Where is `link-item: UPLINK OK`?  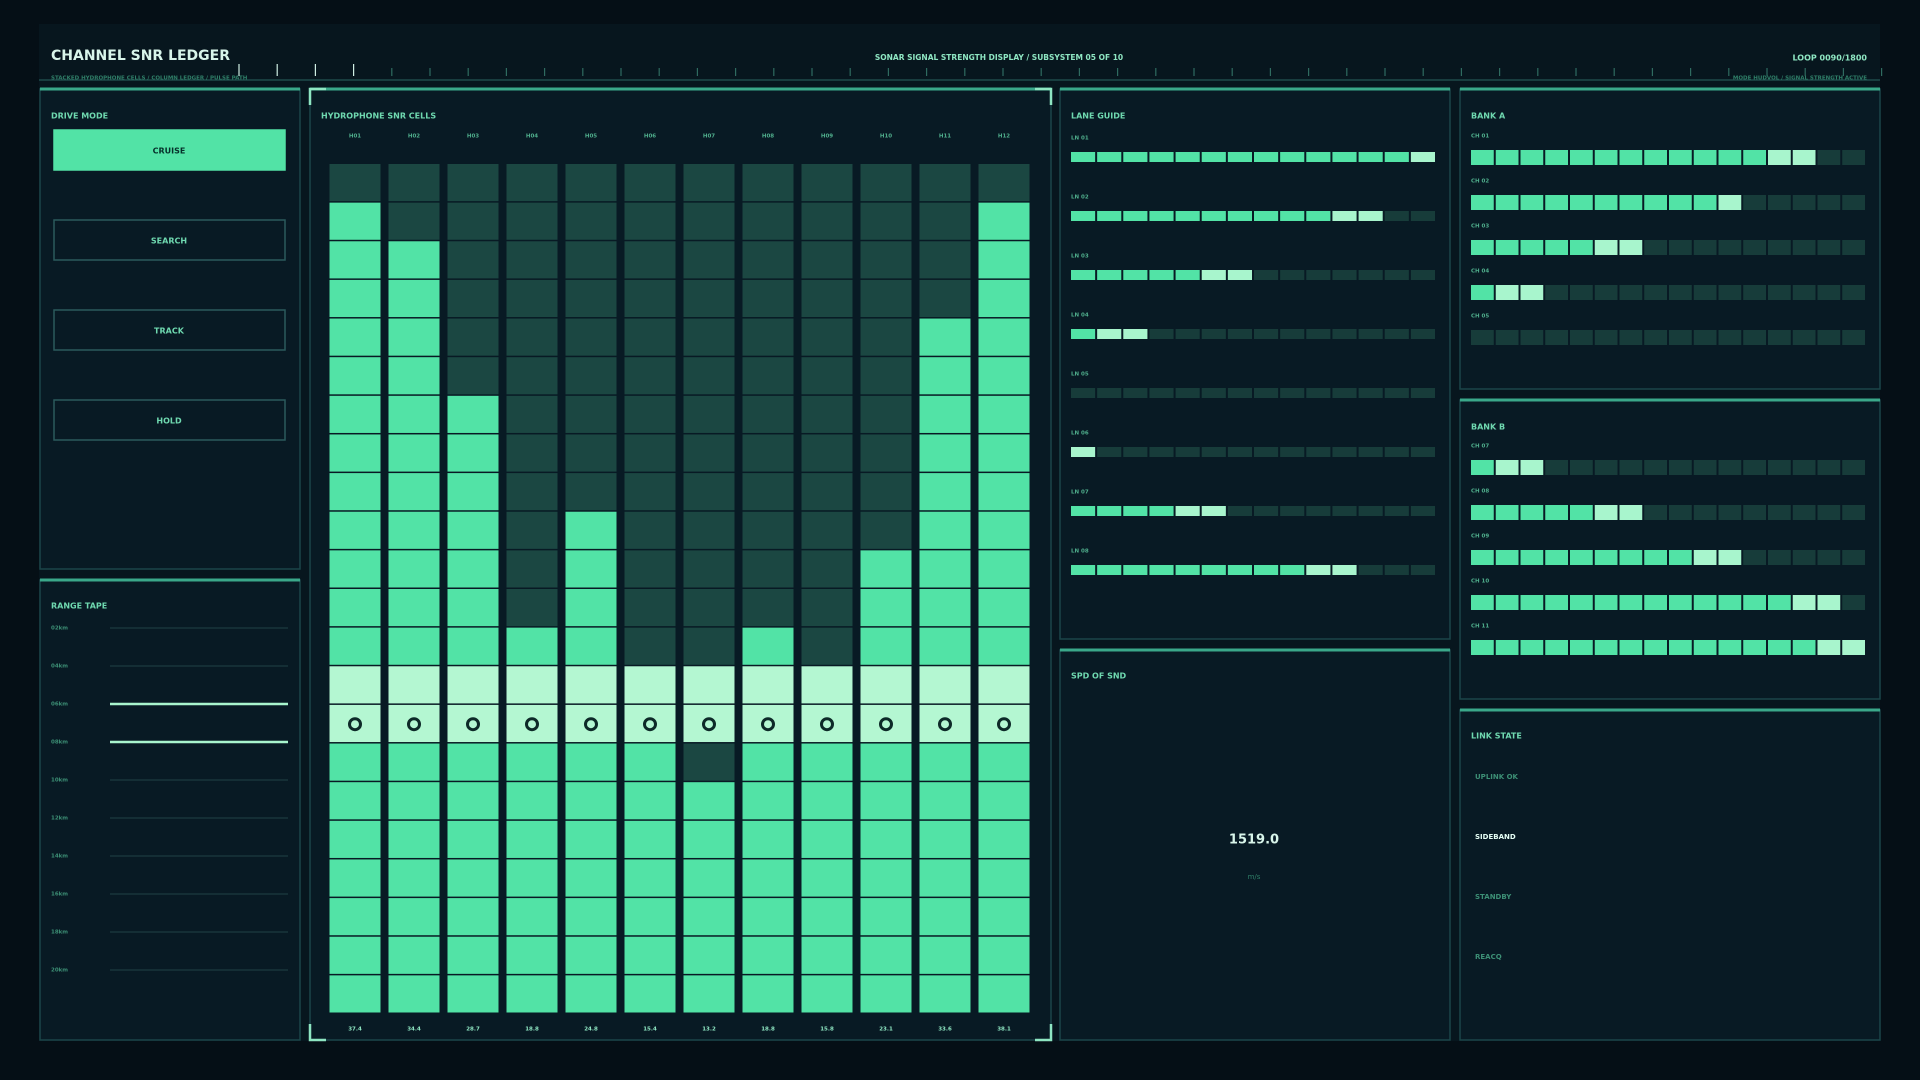
link-item: UPLINK OK is located at coordinates (1497, 777).